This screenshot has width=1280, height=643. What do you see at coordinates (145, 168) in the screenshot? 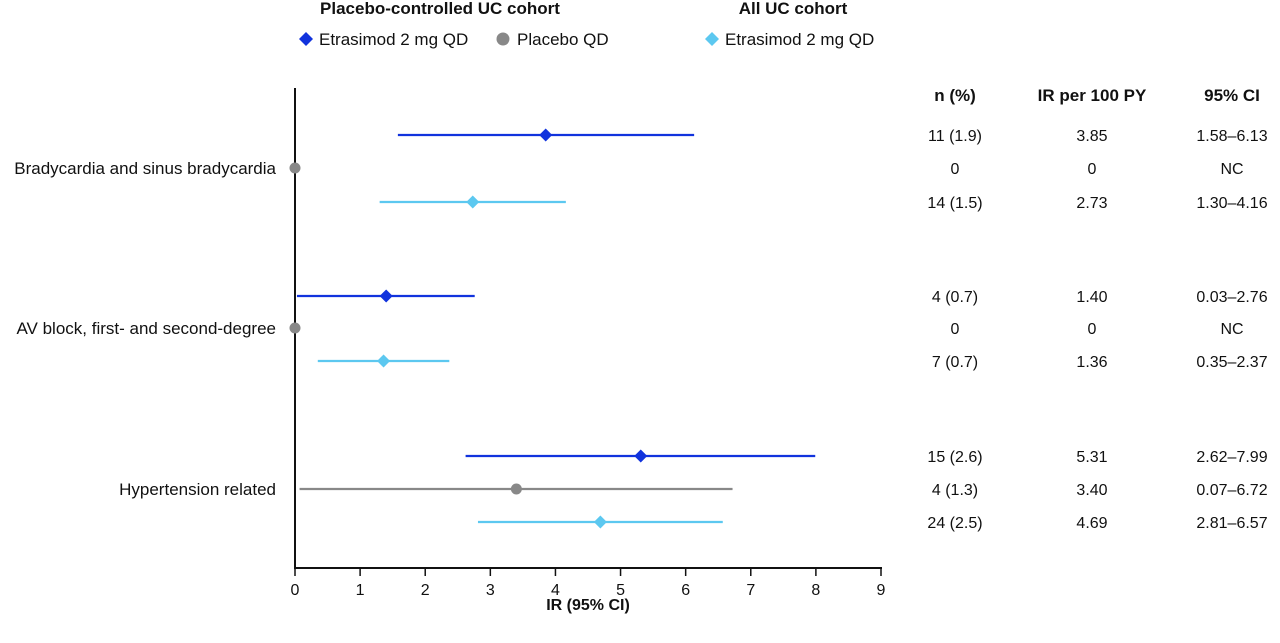
I see `category-label: Bradycardia and sinus bradycardia` at bounding box center [145, 168].